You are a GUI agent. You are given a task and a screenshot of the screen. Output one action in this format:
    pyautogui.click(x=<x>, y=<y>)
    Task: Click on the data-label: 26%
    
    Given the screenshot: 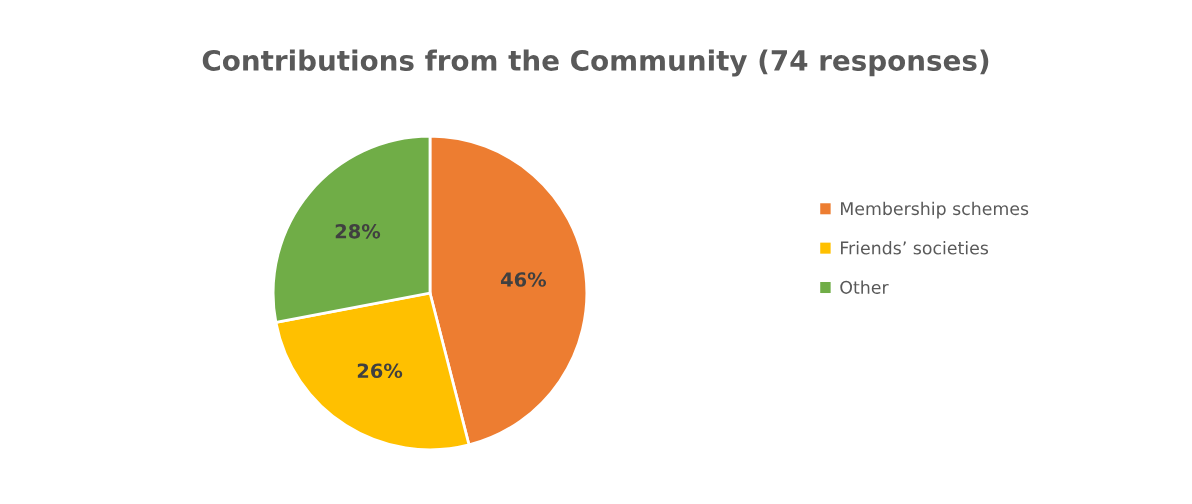 What is the action you would take?
    pyautogui.click(x=380, y=371)
    